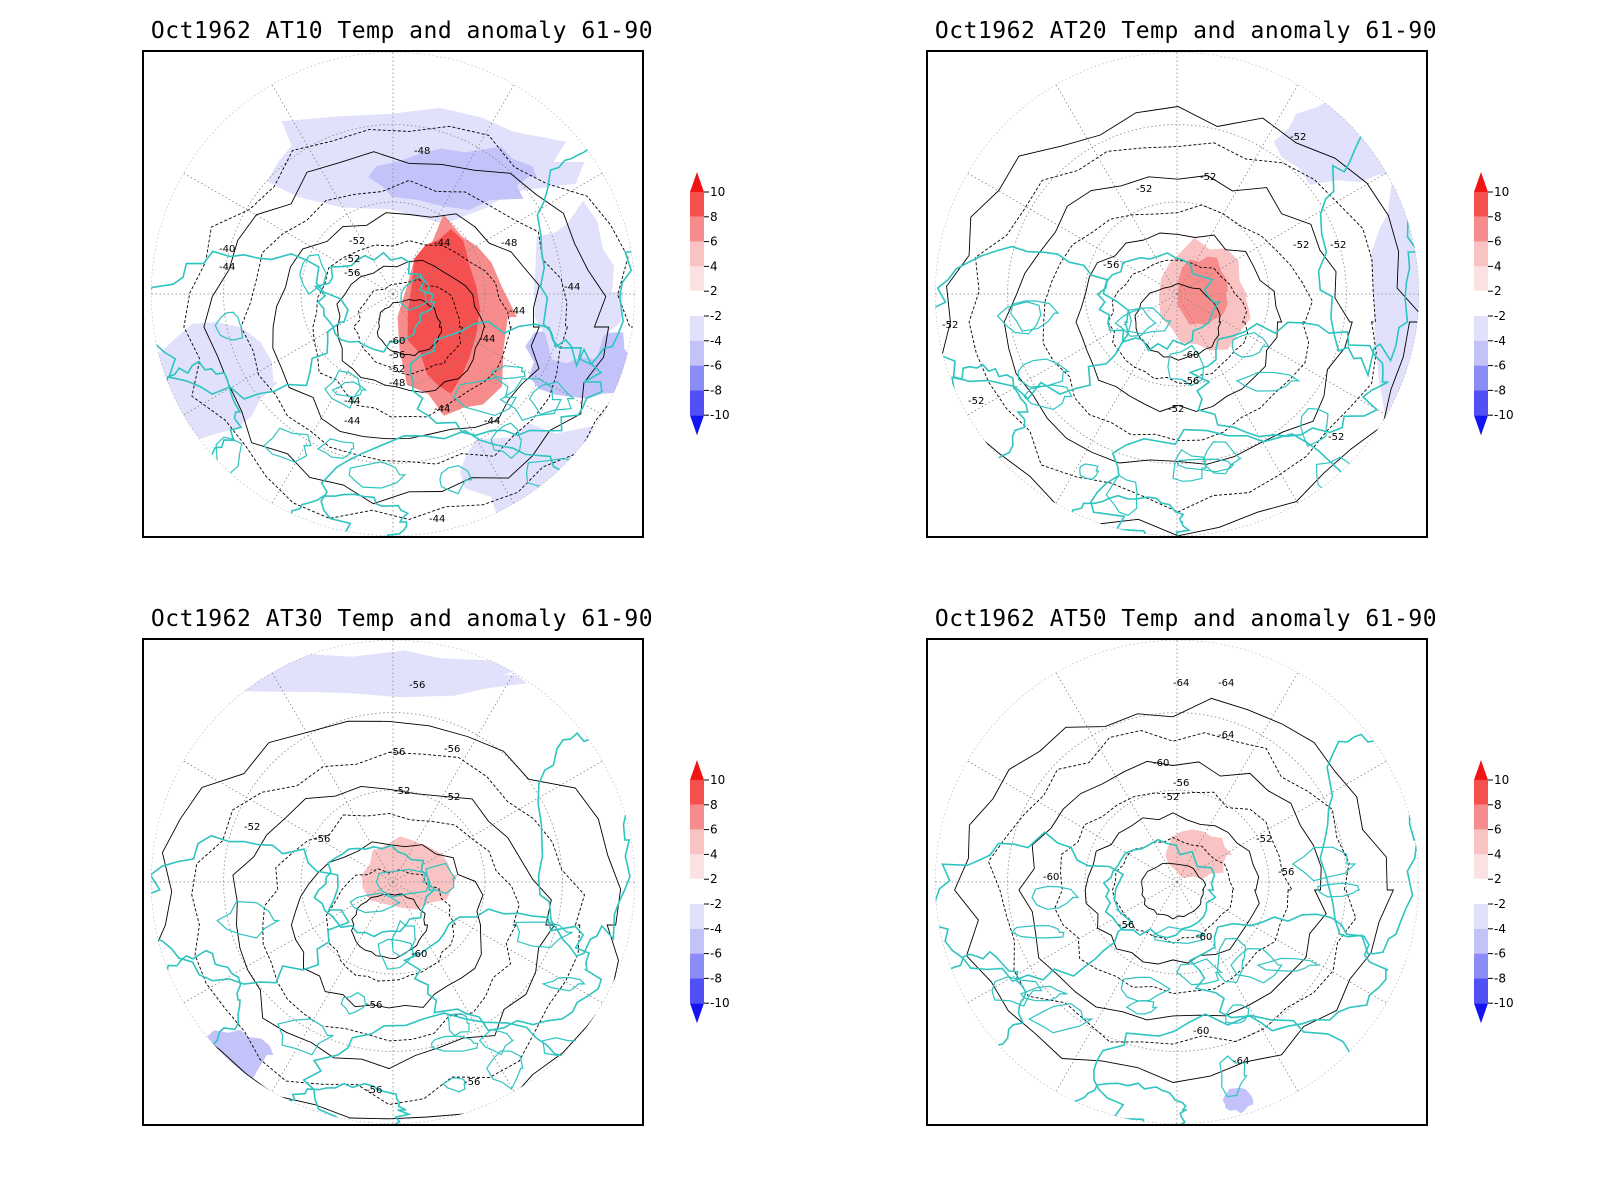  Describe the element at coordinates (227, 249) in the screenshot. I see `contour-label: -40` at that location.